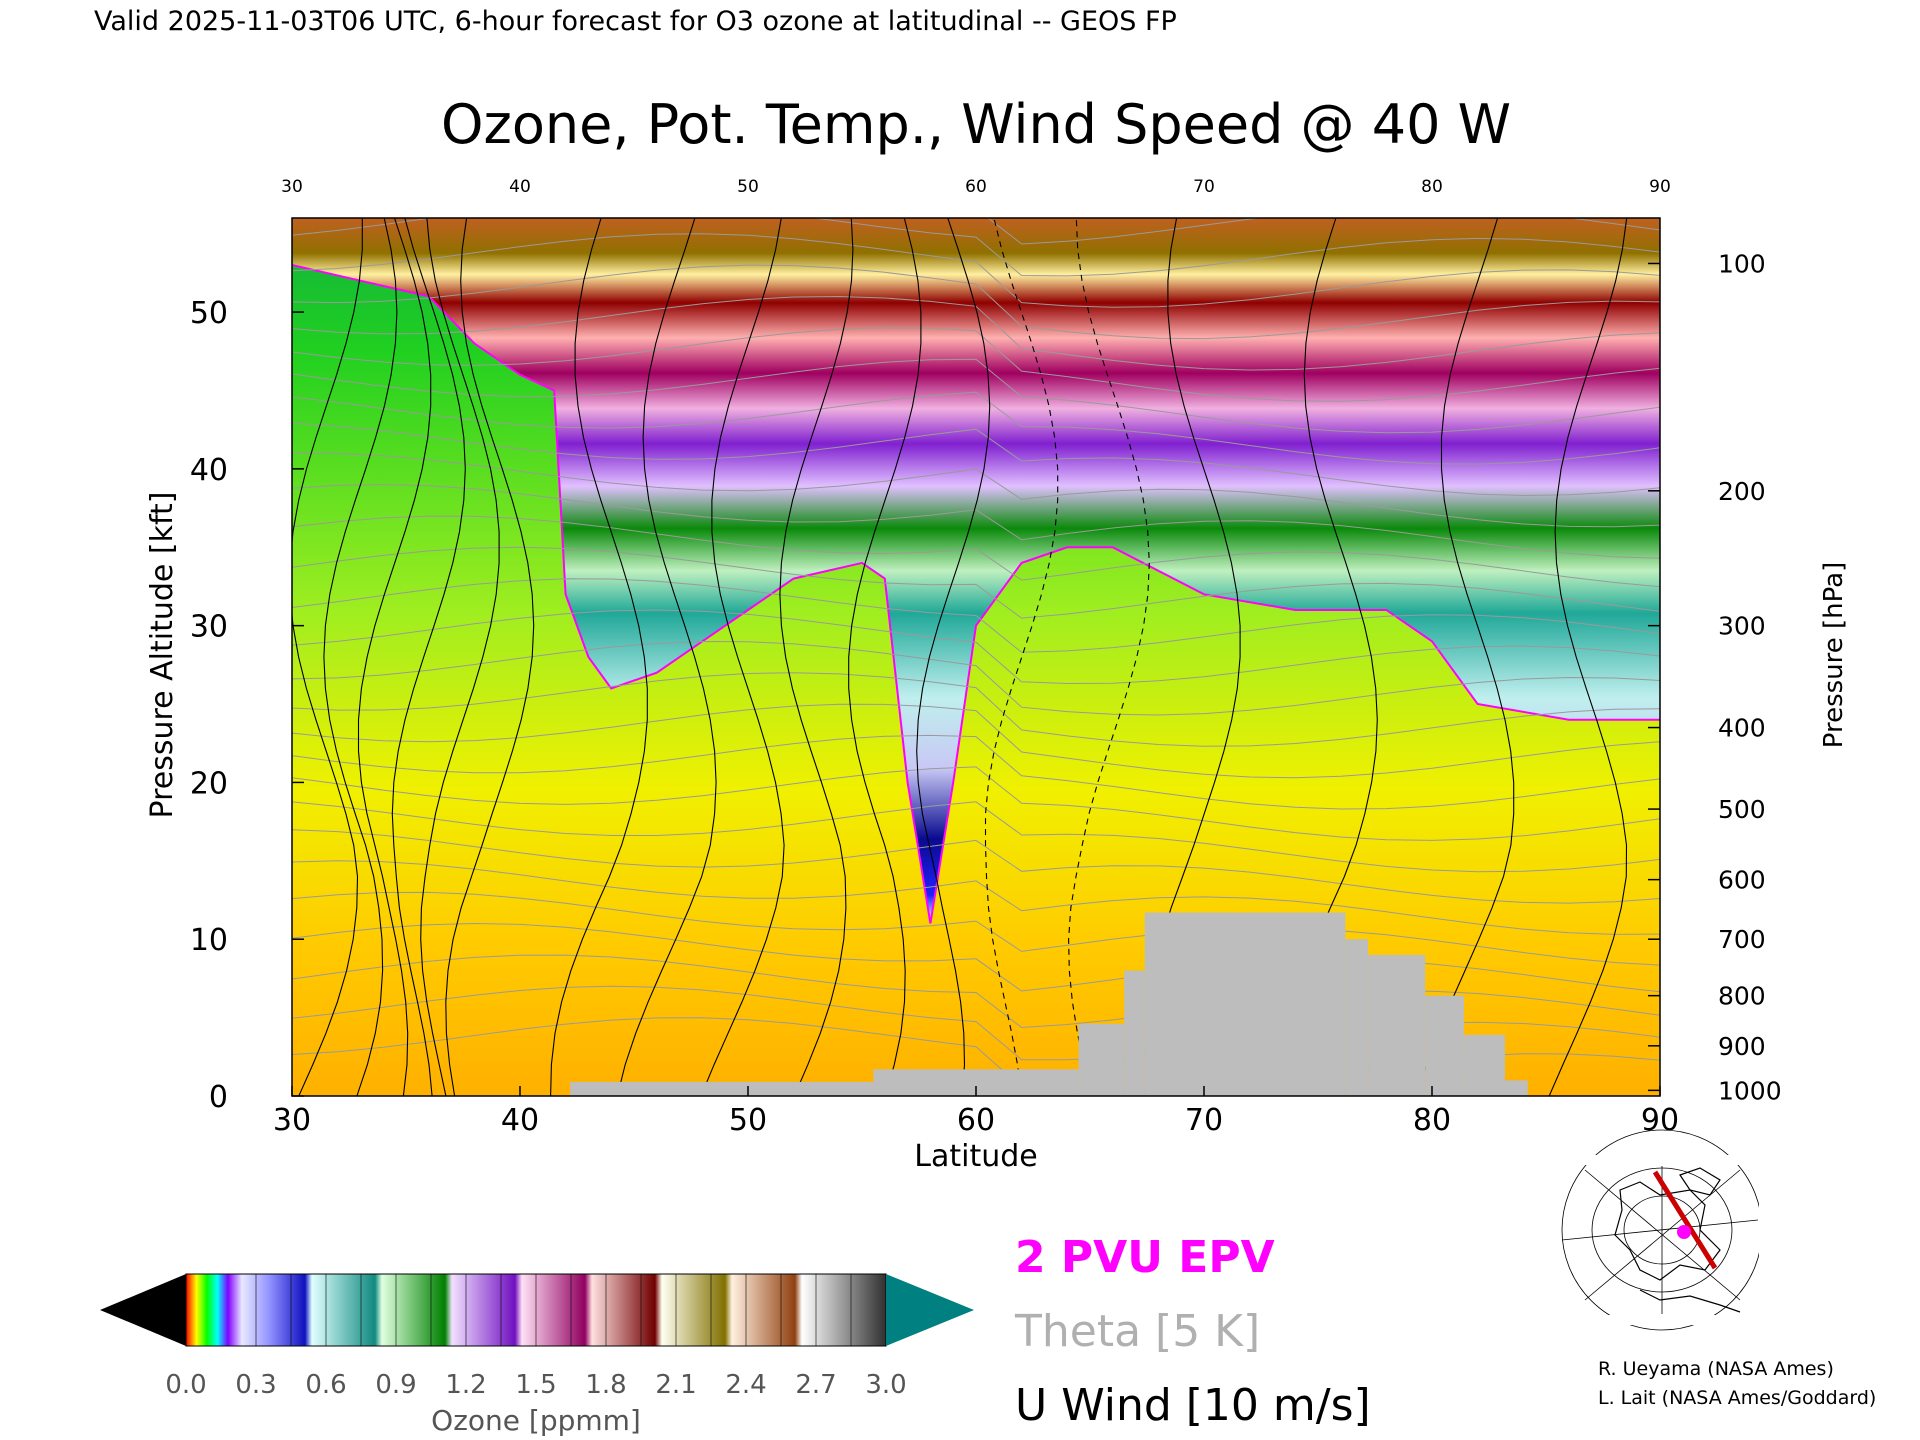 Image resolution: width=1920 pixels, height=1440 pixels. Describe the element at coordinates (1685, 1220) in the screenshot. I see `cross-section-track` at that location.